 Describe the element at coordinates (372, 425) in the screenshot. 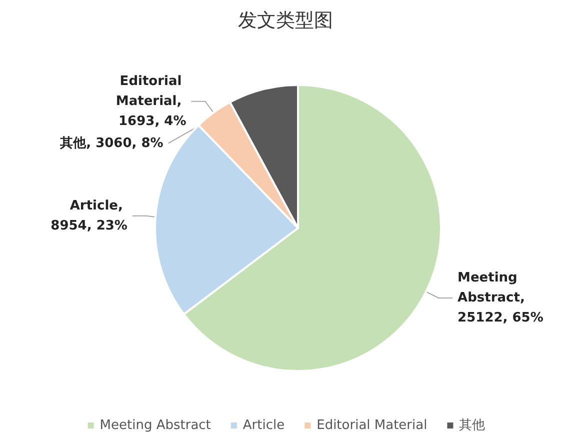

I see `legend-label: Editorial Material` at that location.